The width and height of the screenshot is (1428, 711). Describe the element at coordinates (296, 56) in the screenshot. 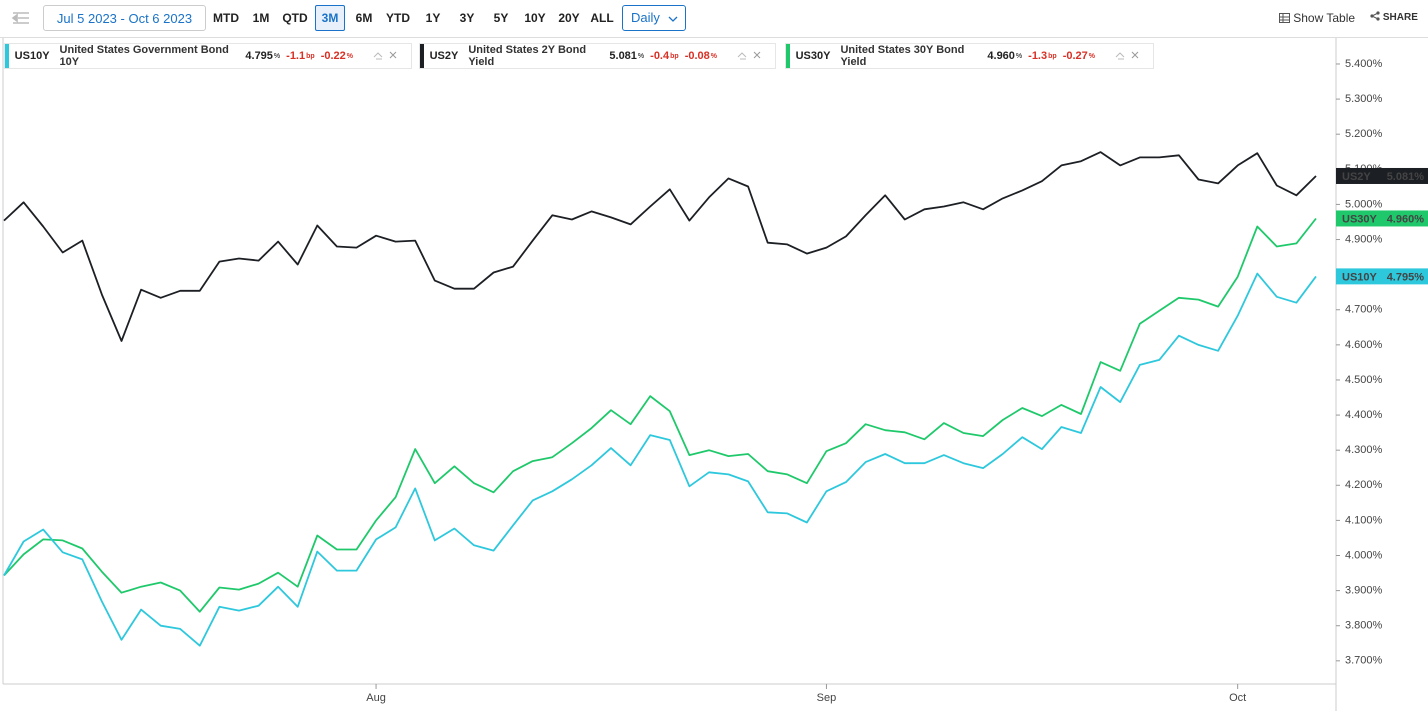

I see `legend-change: -1.1` at that location.